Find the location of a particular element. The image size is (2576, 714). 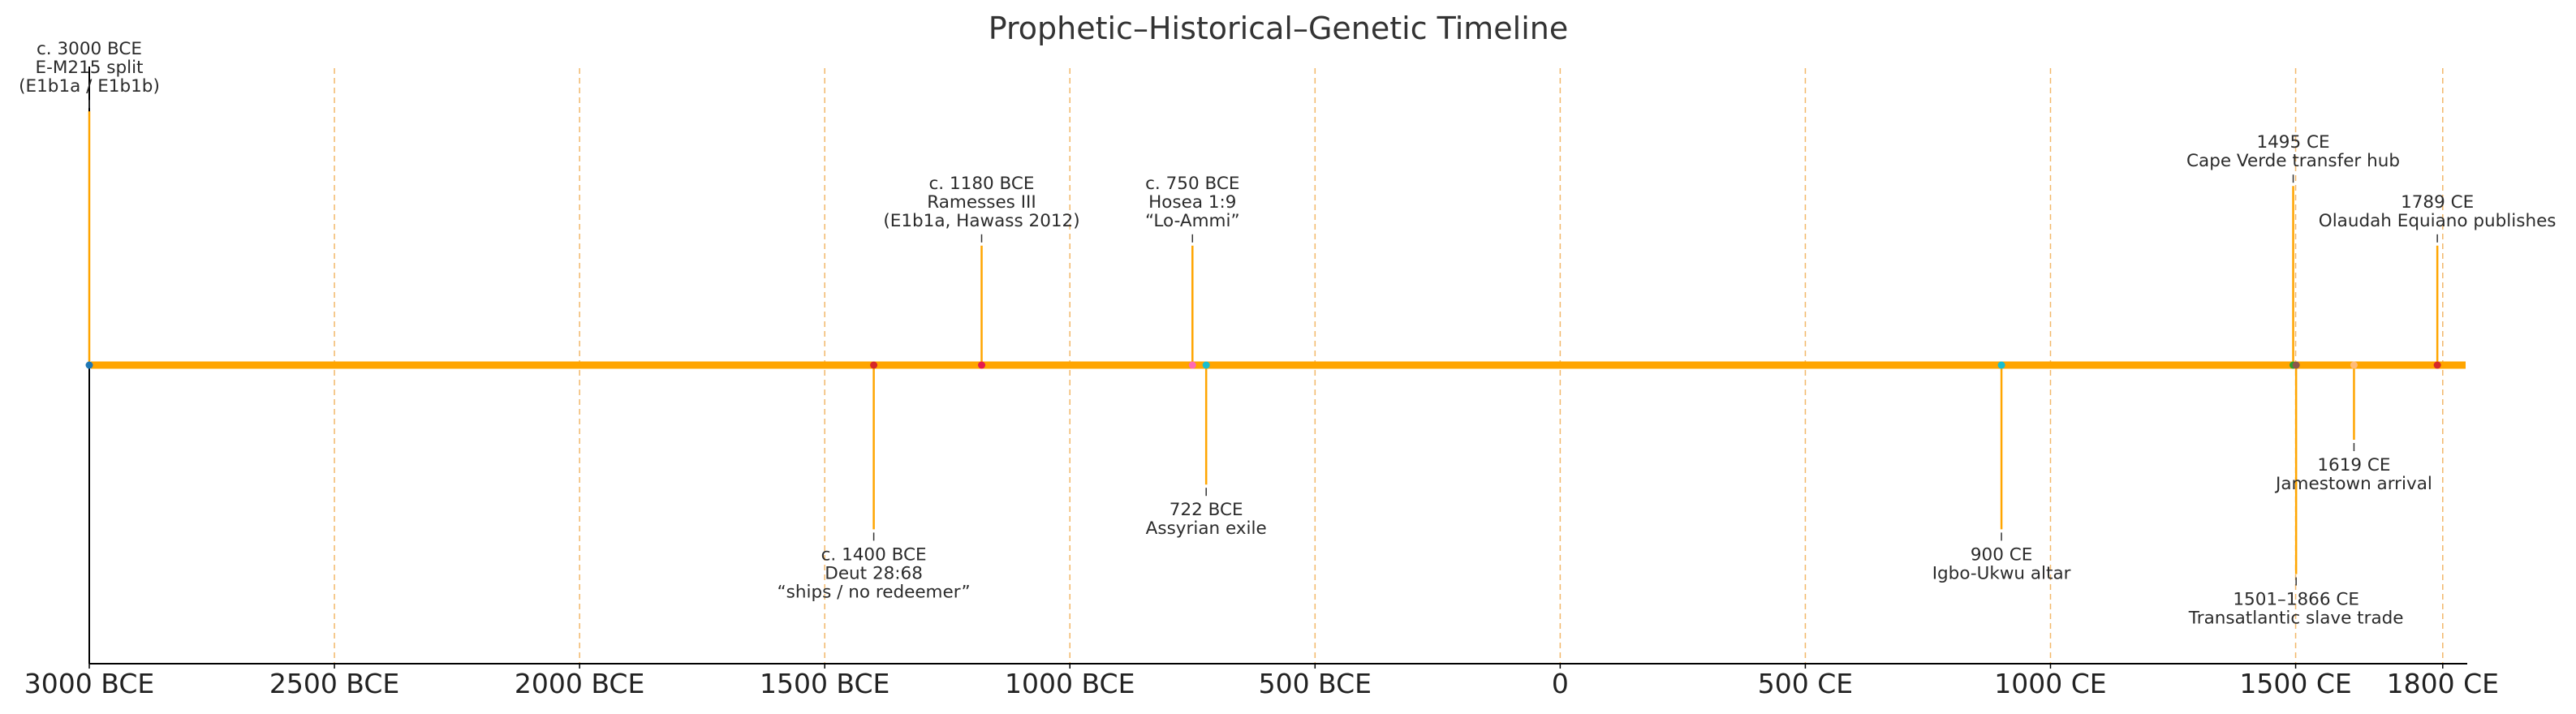

x-tick-label: 1500 BCE is located at coordinates (825, 683).